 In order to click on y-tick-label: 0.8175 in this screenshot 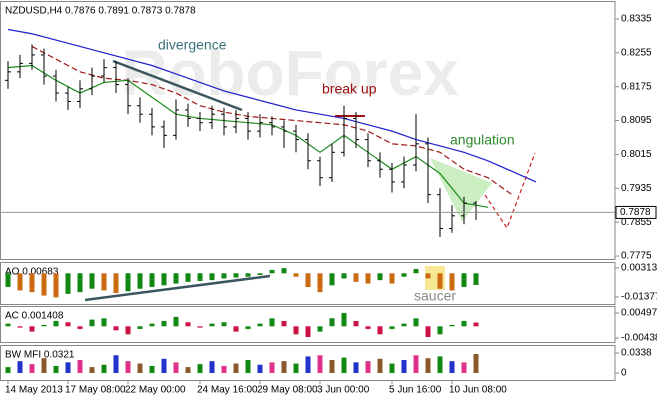, I will do `click(636, 86)`.